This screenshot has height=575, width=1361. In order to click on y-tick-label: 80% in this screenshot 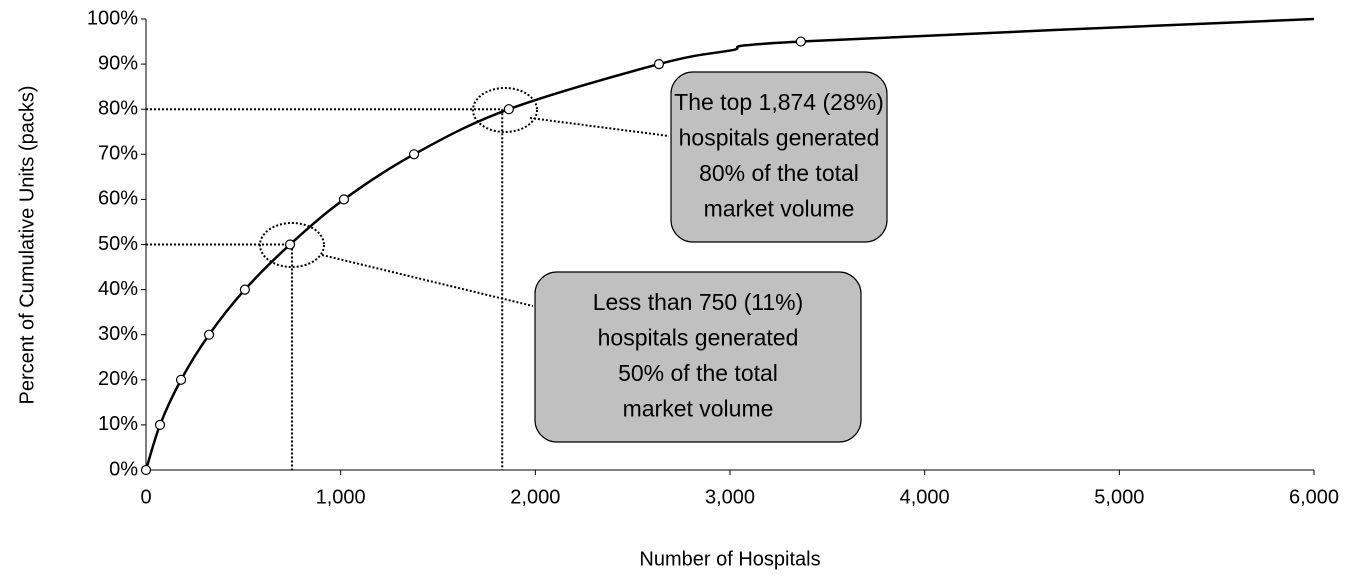, I will do `click(118, 108)`.